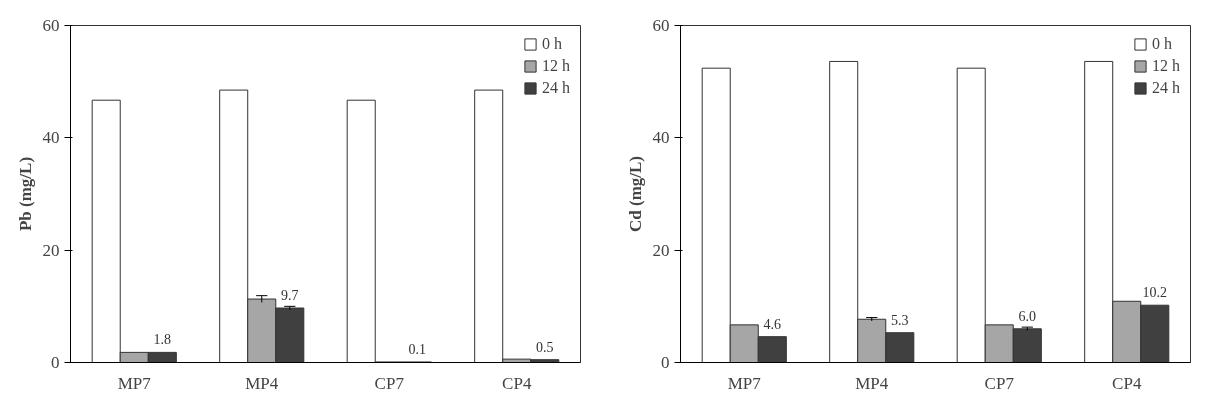  What do you see at coordinates (545, 347) in the screenshot?
I see `data-label: 0.5` at bounding box center [545, 347].